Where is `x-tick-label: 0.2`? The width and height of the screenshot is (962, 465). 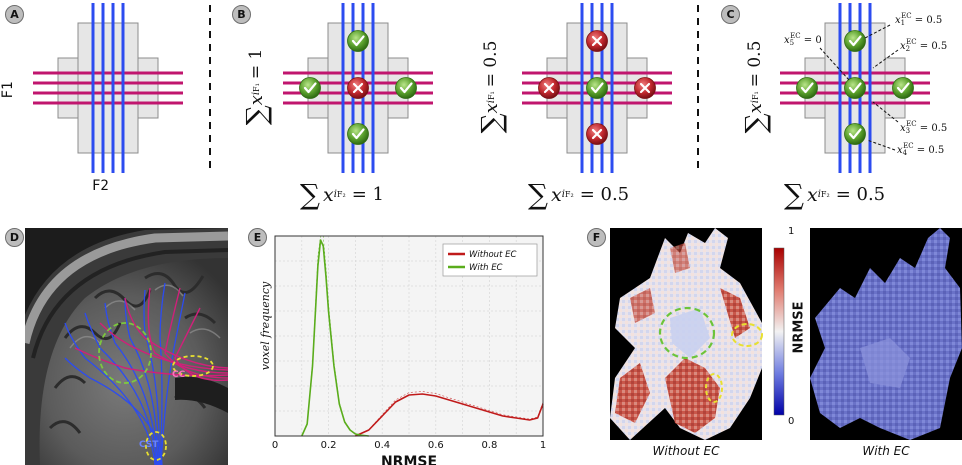
x-tick-label: 0.2 is located at coordinates (329, 445).